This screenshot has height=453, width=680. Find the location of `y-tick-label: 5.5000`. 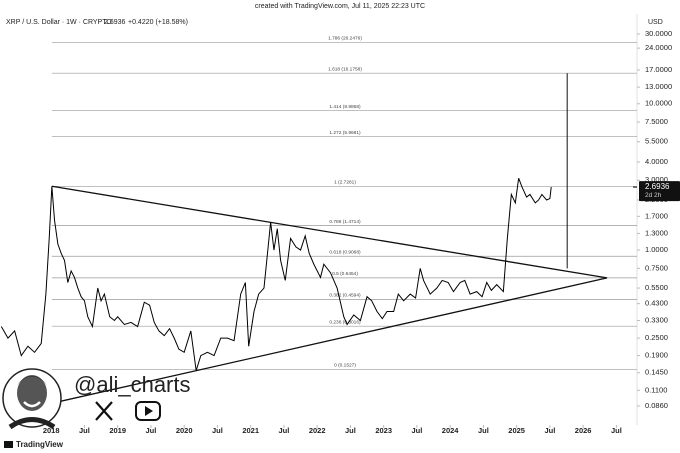

y-tick-label: 5.5000 is located at coordinates (656, 141).